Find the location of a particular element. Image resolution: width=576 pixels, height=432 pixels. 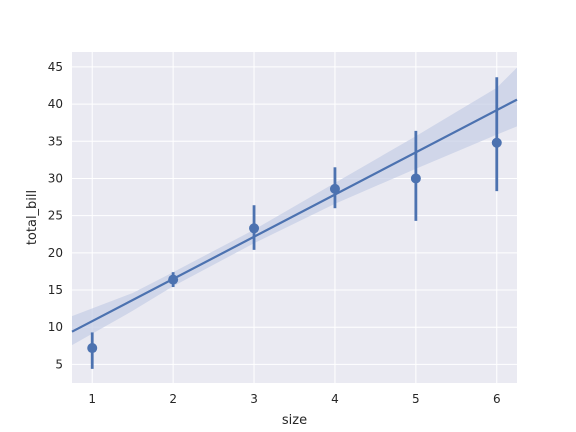

y-tick-label: 40 is located at coordinates (55, 104).